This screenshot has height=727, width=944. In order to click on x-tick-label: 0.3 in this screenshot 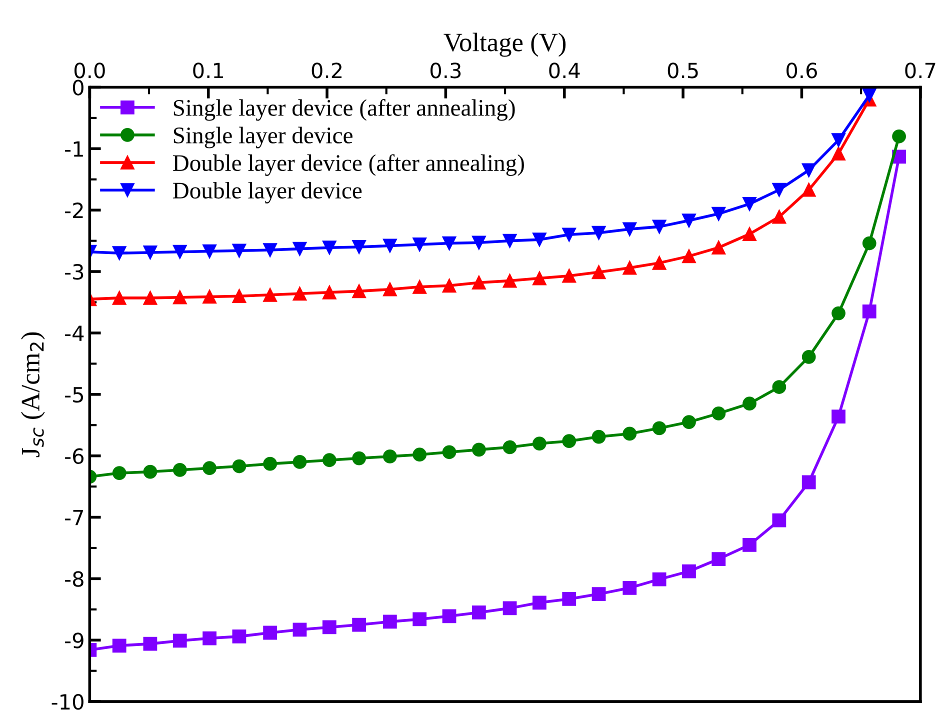, I will do `click(445, 70)`.